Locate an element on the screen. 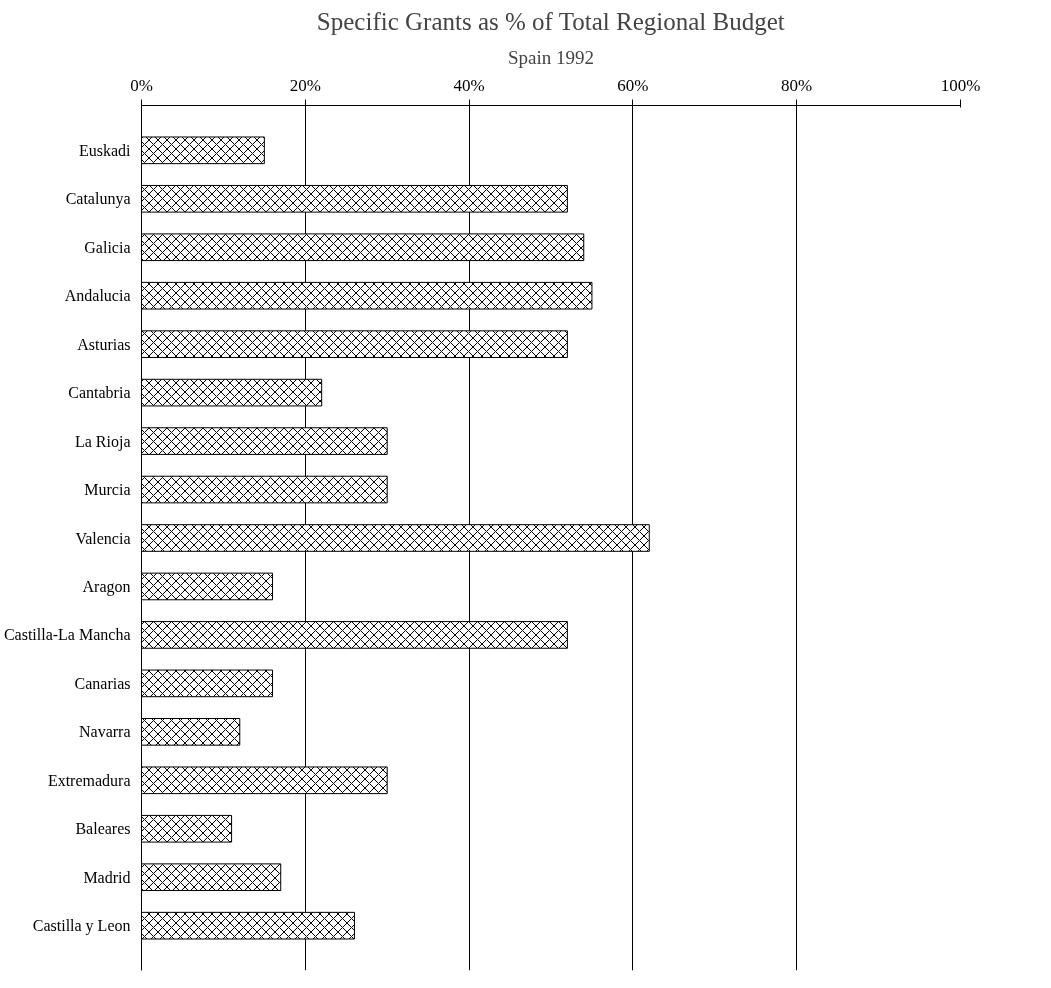  x-tick-label: 80% is located at coordinates (797, 85).